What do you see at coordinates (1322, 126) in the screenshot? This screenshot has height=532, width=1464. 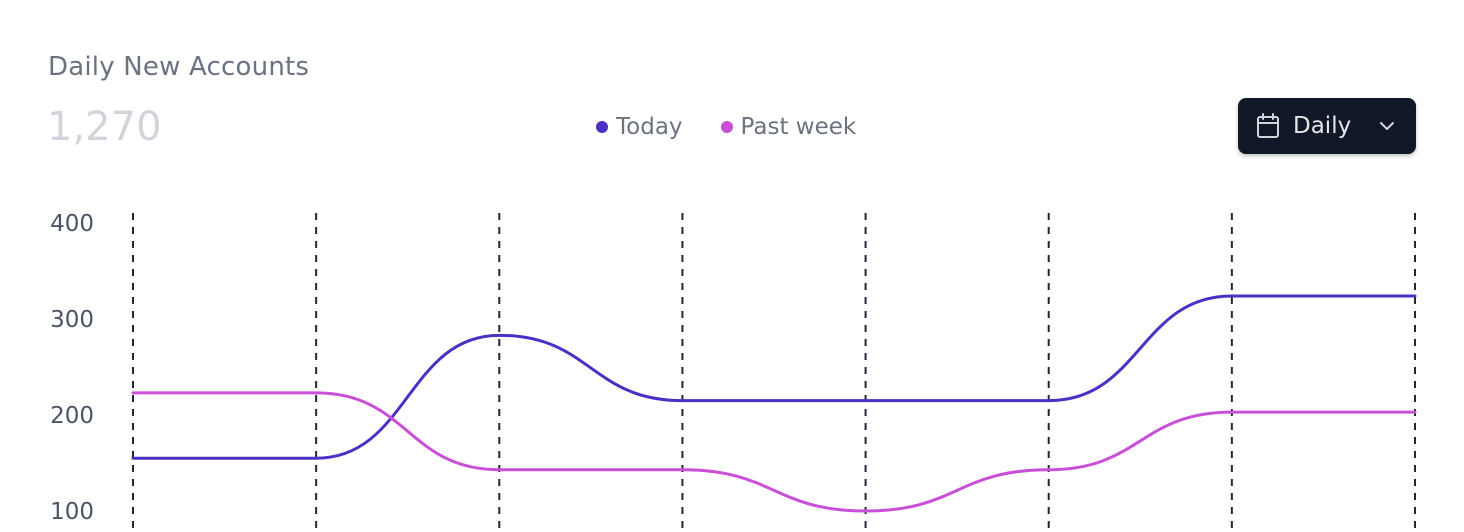 I see `period-dropdown-label: Daily` at bounding box center [1322, 126].